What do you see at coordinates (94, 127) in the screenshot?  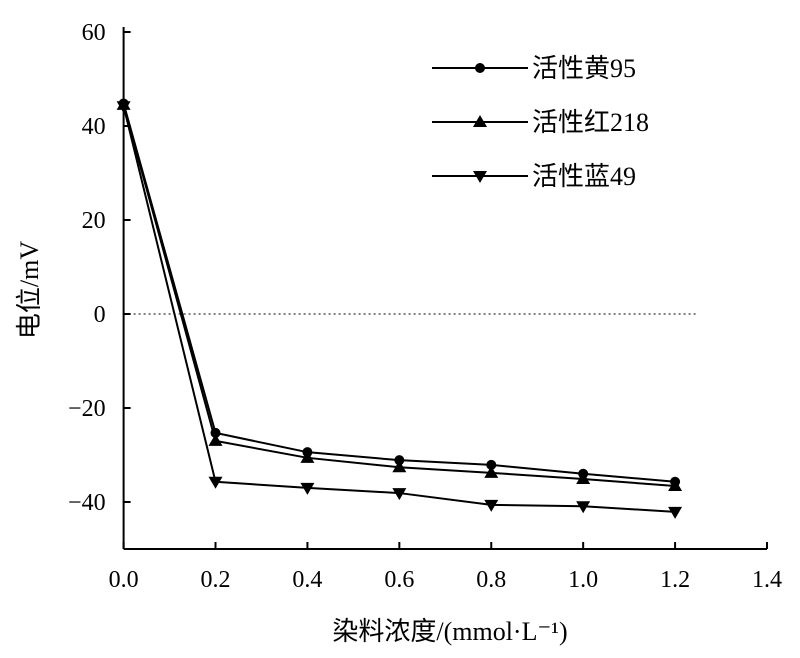 I see `y-tick-label: 40` at bounding box center [94, 127].